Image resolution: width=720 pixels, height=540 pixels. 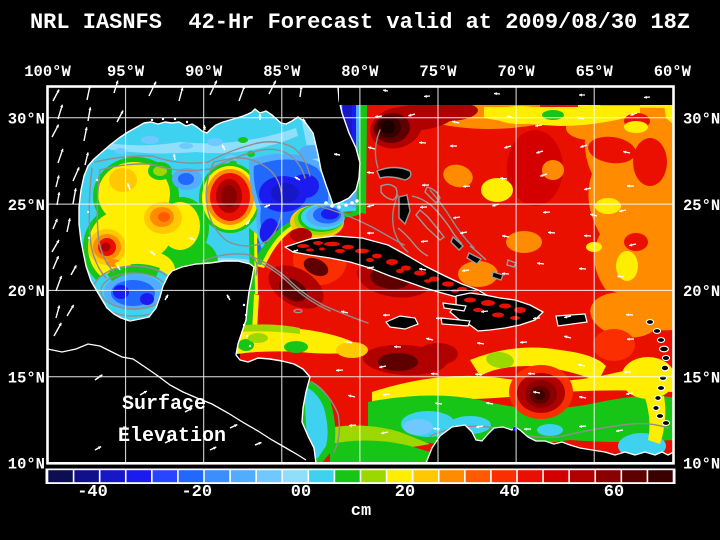 What do you see at coordinates (92, 492) in the screenshot?
I see `svg-text: -40` at bounding box center [92, 492].